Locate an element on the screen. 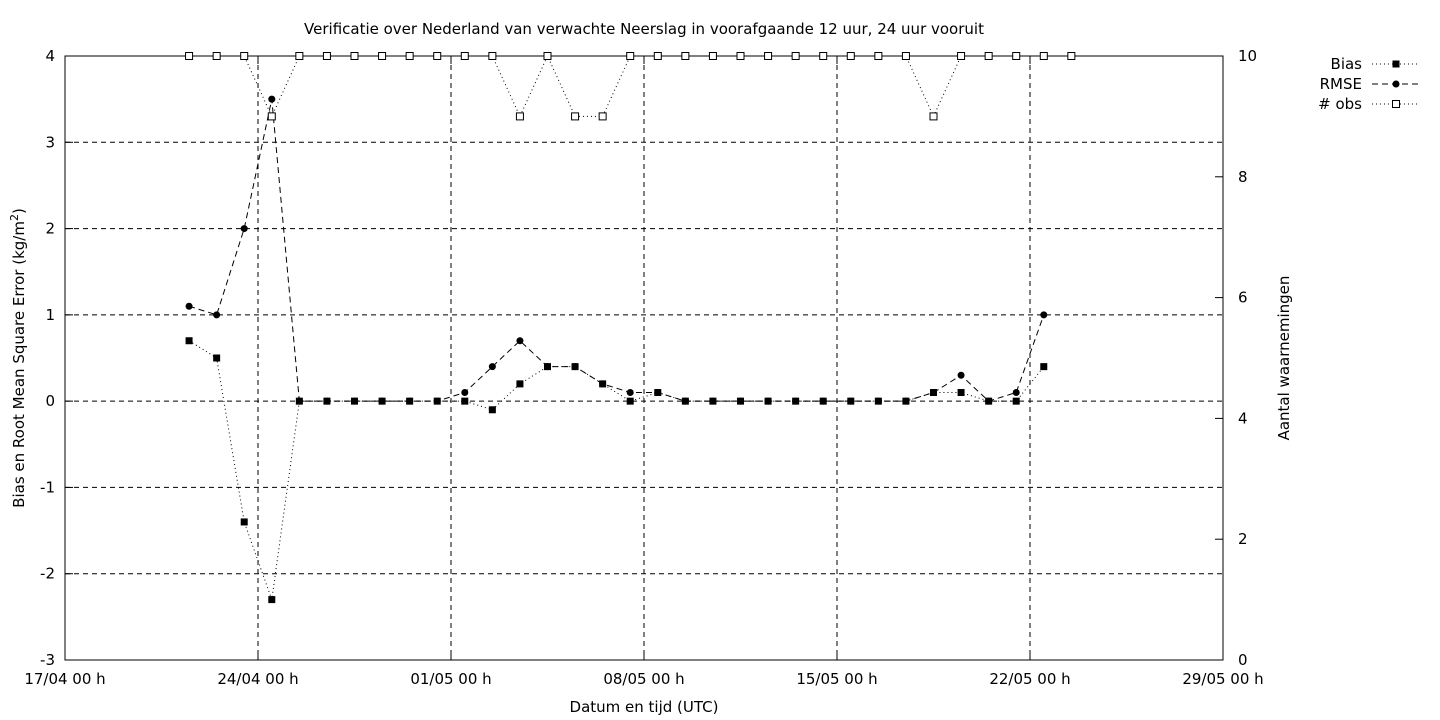  y2-axis-label: Aantal waarnemingen is located at coordinates (1284, 358).